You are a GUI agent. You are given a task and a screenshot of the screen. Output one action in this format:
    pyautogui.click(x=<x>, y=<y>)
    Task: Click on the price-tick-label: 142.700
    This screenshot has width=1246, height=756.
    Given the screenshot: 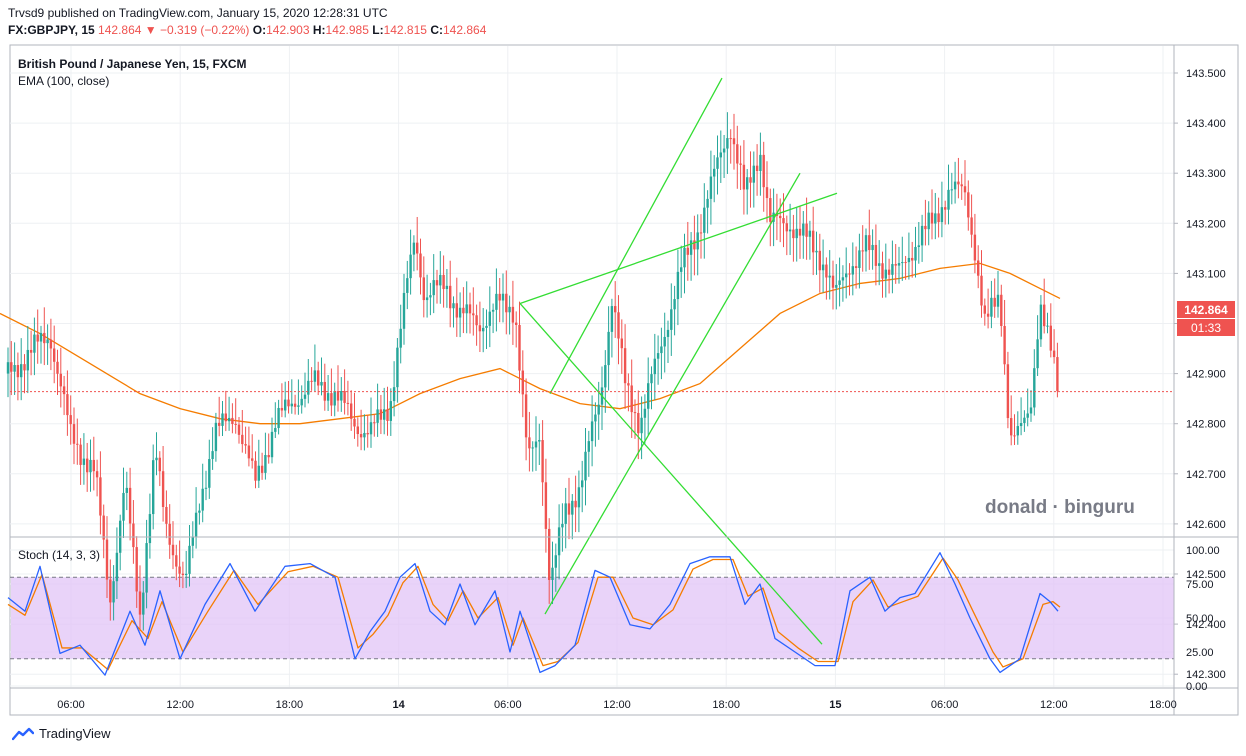 What is the action you would take?
    pyautogui.click(x=1206, y=475)
    